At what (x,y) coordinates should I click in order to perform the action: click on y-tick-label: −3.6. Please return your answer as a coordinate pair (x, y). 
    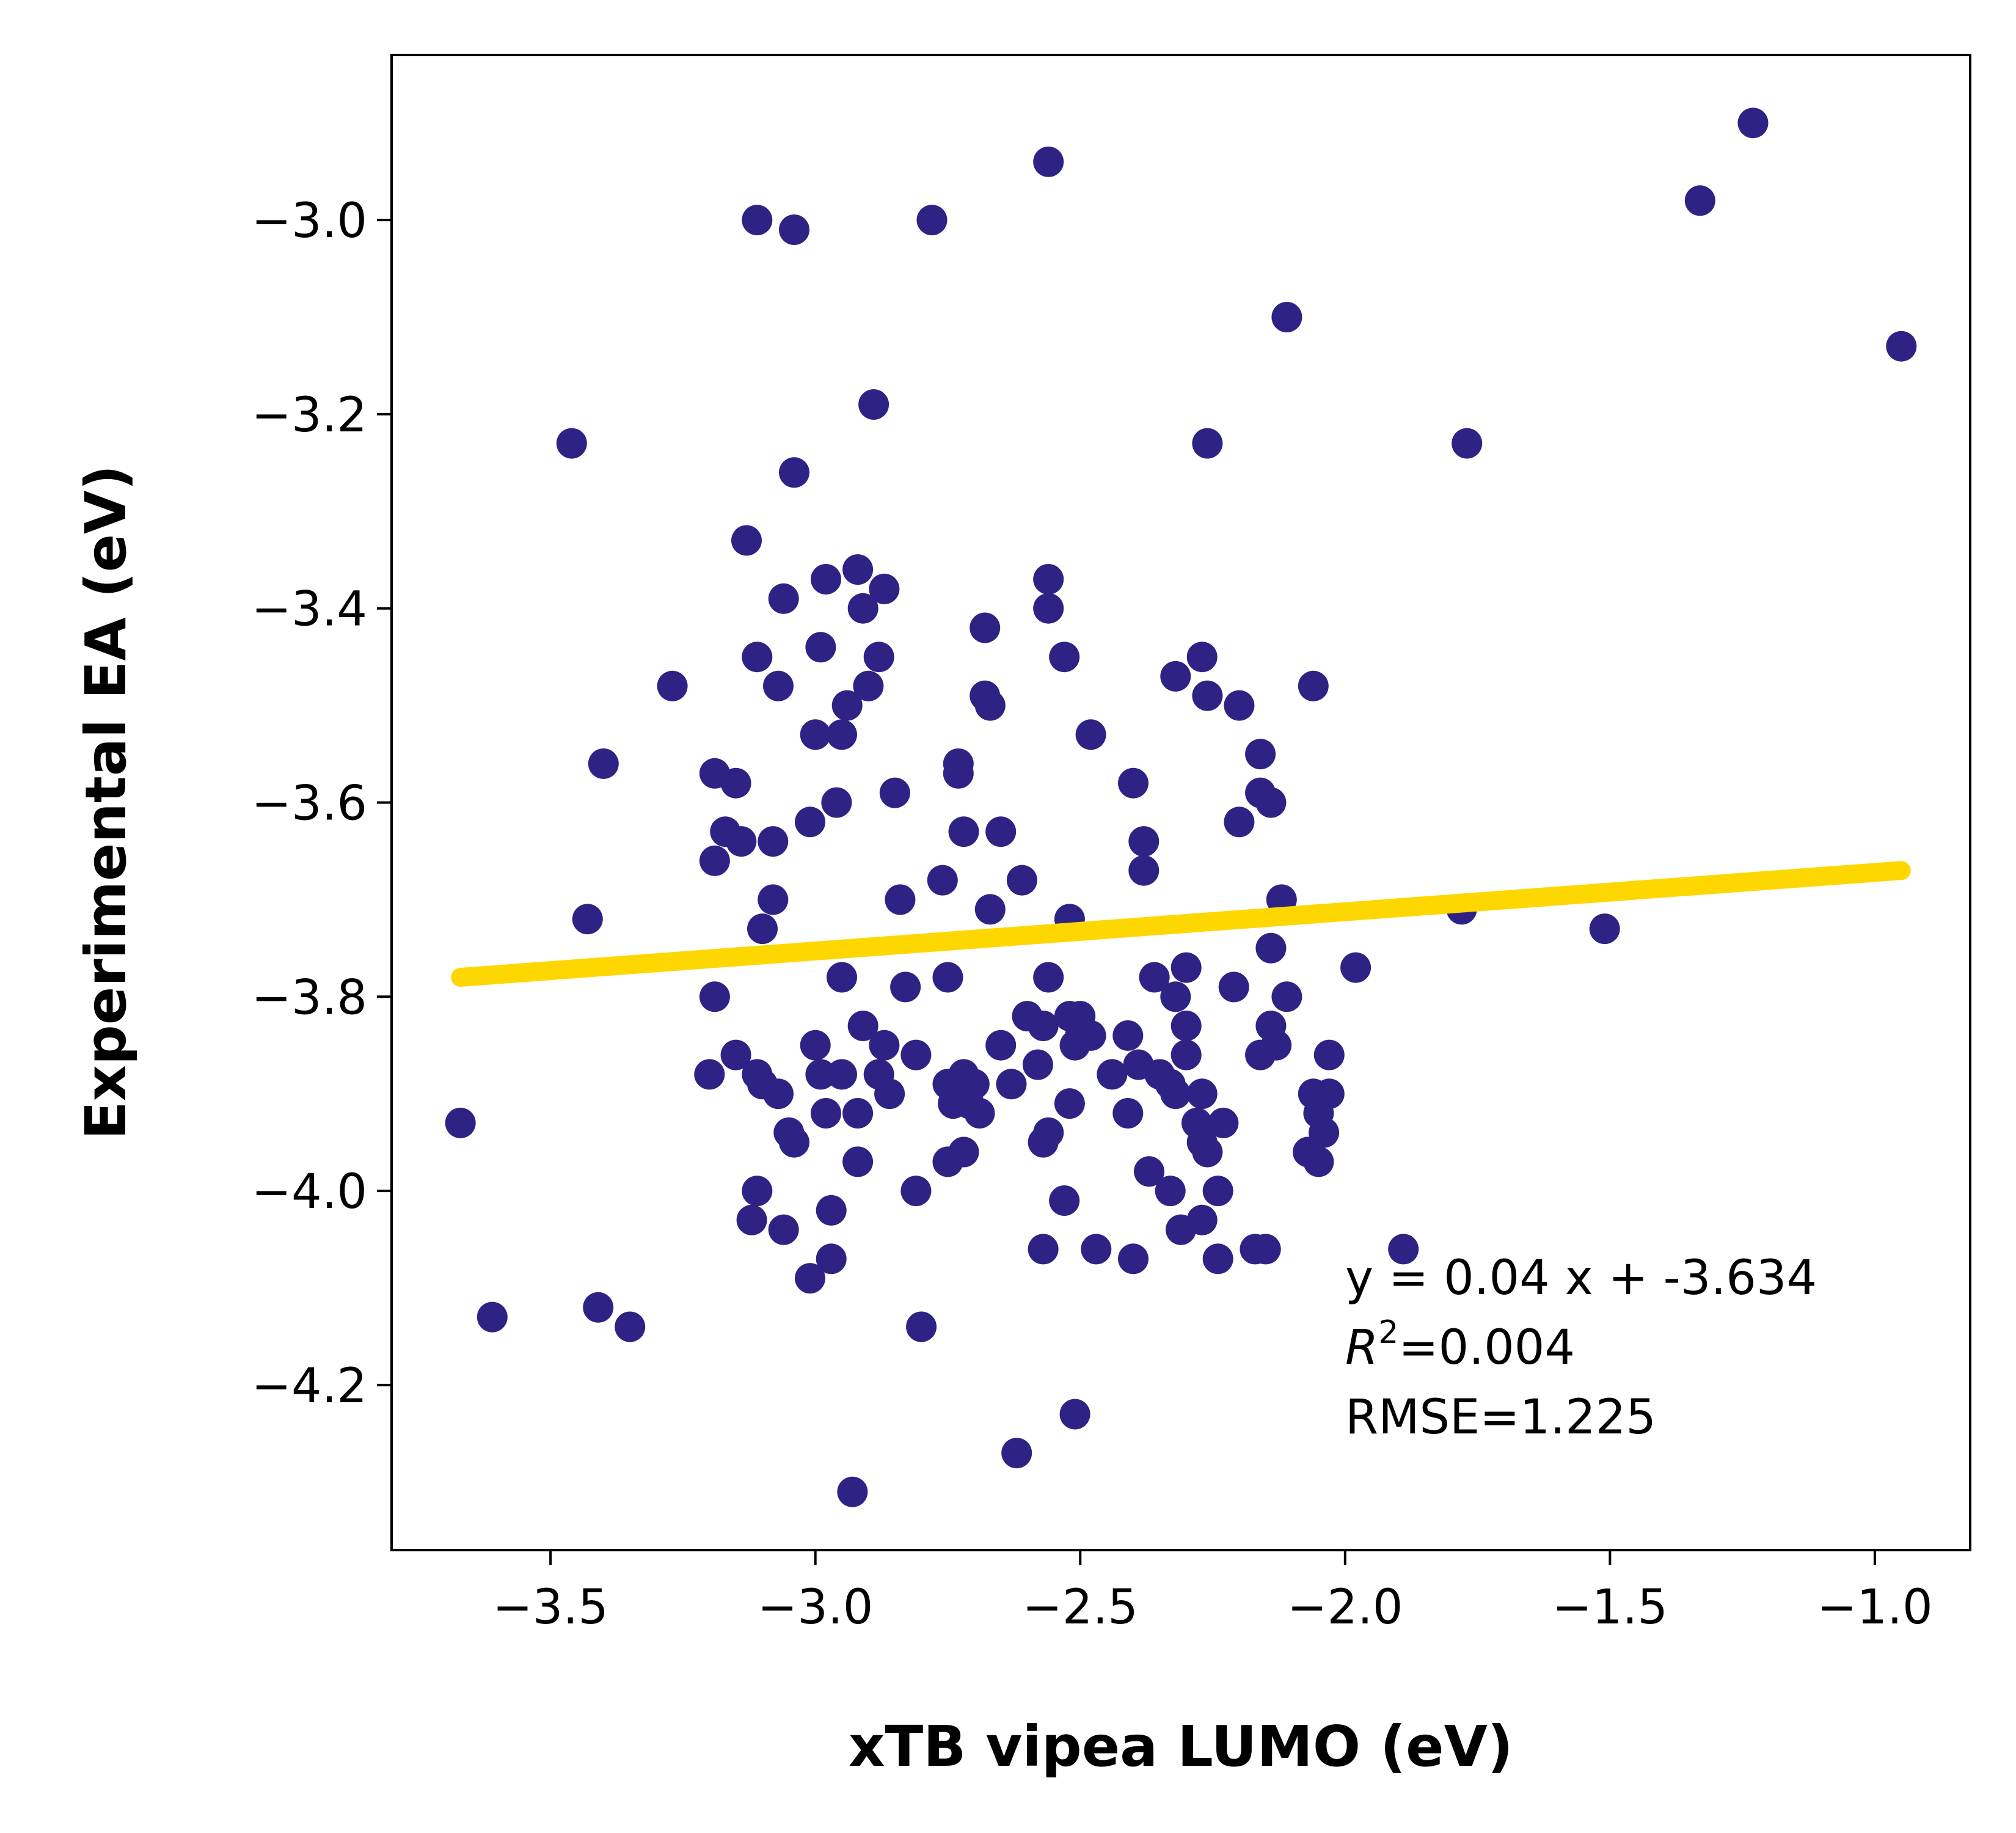
    Looking at the image, I should click on (309, 804).